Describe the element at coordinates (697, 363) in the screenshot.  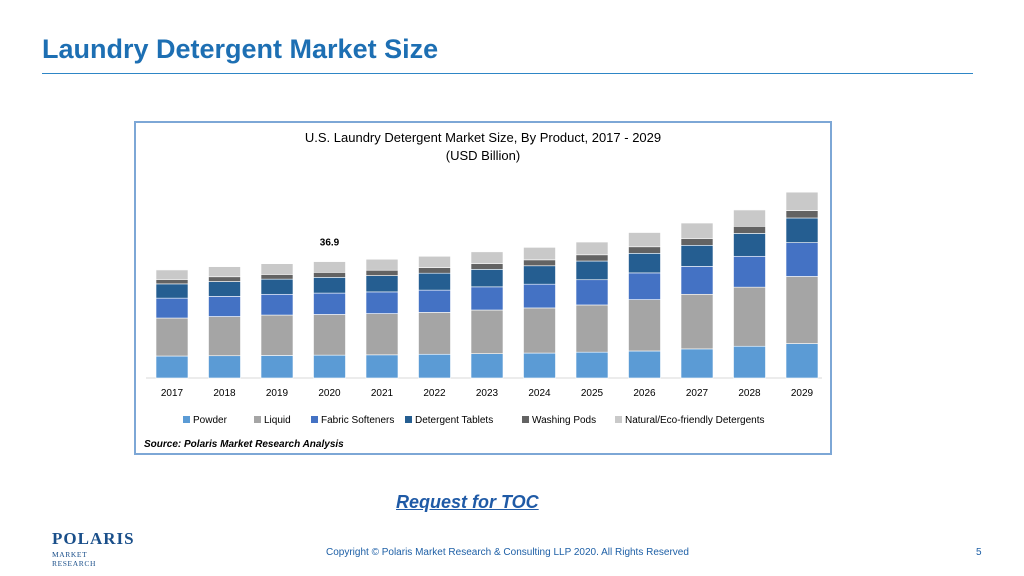
I see `bar-2027-powder` at that location.